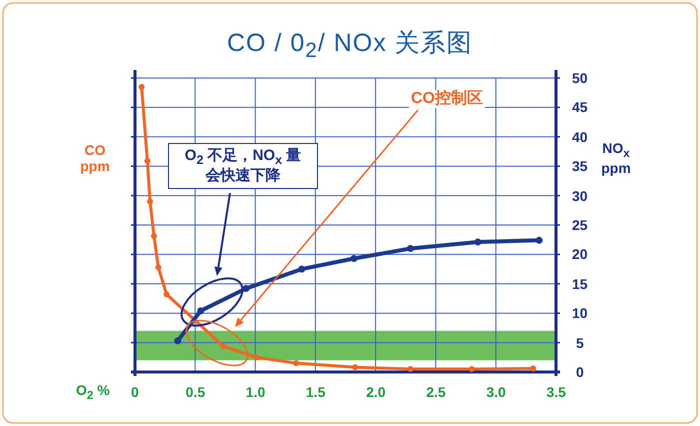 The image size is (700, 426). I want to click on y2-tick-label: 30, so click(580, 196).